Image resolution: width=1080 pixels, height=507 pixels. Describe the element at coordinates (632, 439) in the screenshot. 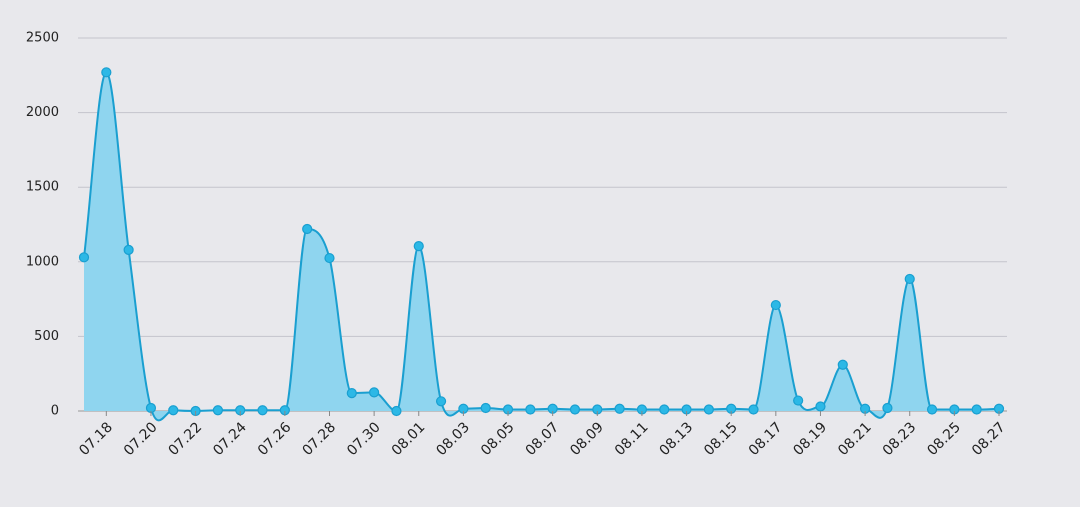

I see `x-tick-label: 08.11` at that location.